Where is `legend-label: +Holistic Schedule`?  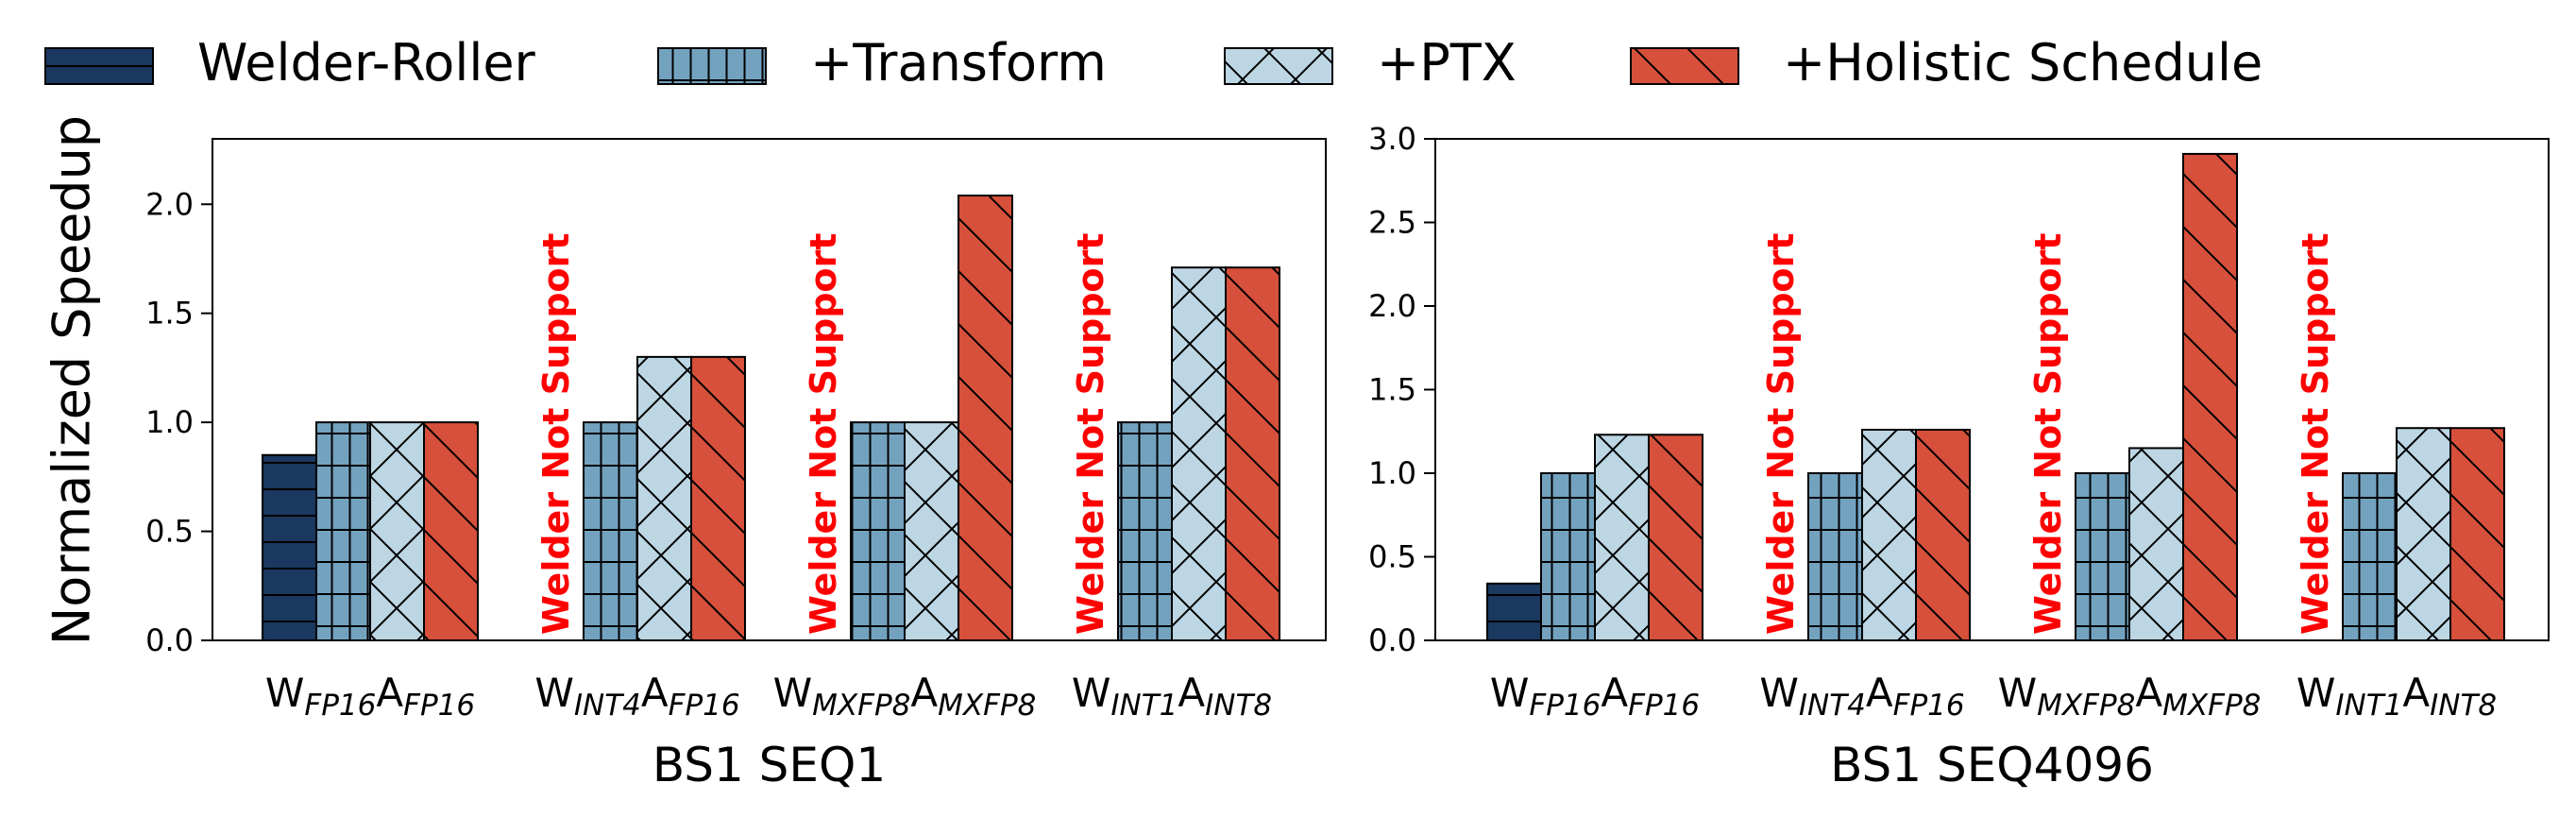
legend-label: +Holistic Schedule is located at coordinates (2022, 63).